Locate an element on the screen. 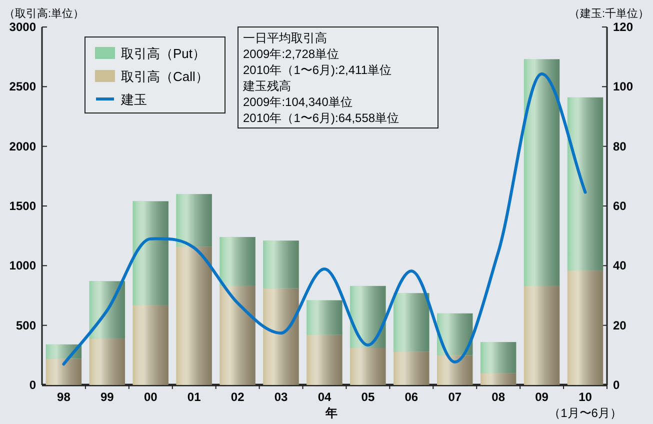  x-tick-label: 02 is located at coordinates (237, 397).